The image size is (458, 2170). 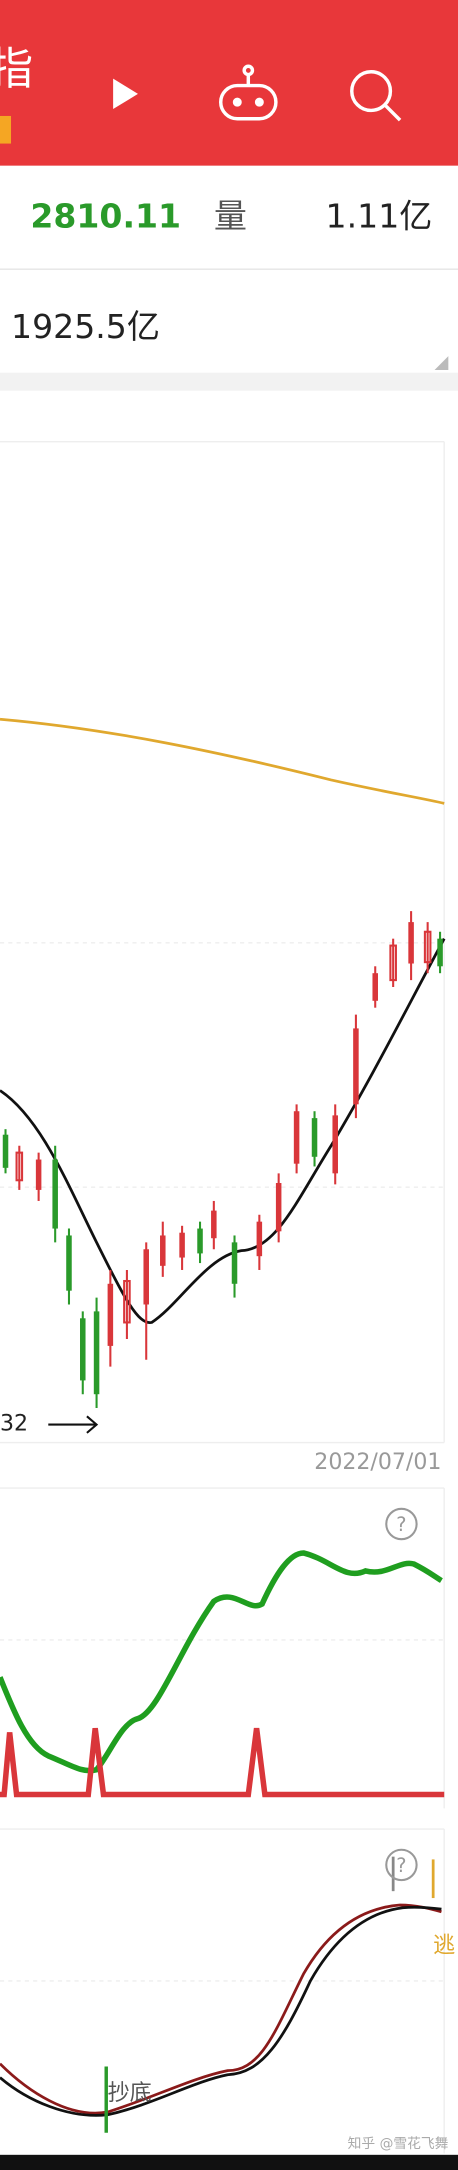 I want to click on volume-label: 量, so click(x=230, y=216).